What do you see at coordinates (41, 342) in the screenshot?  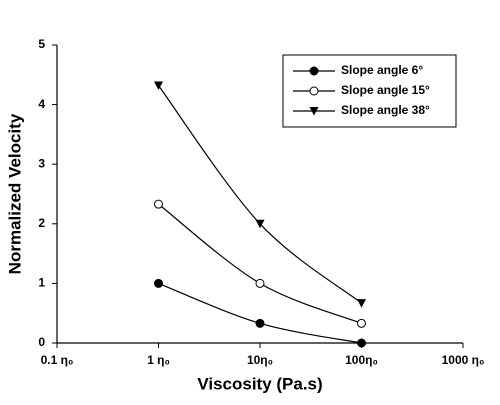 I see `y-tick-label: 0` at bounding box center [41, 342].